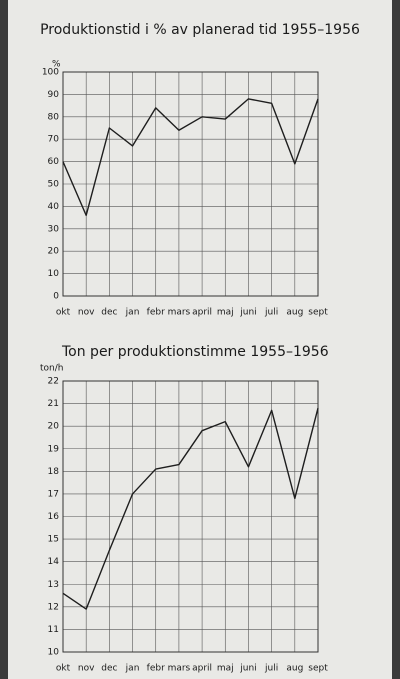  I want to click on y-tick-label: 13, so click(53, 585).